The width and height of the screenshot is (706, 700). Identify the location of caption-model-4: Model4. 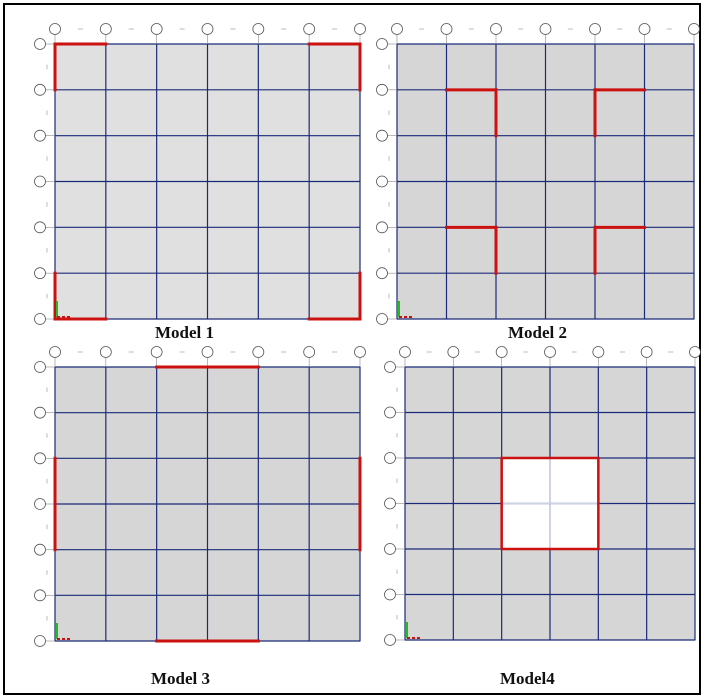
(527, 678).